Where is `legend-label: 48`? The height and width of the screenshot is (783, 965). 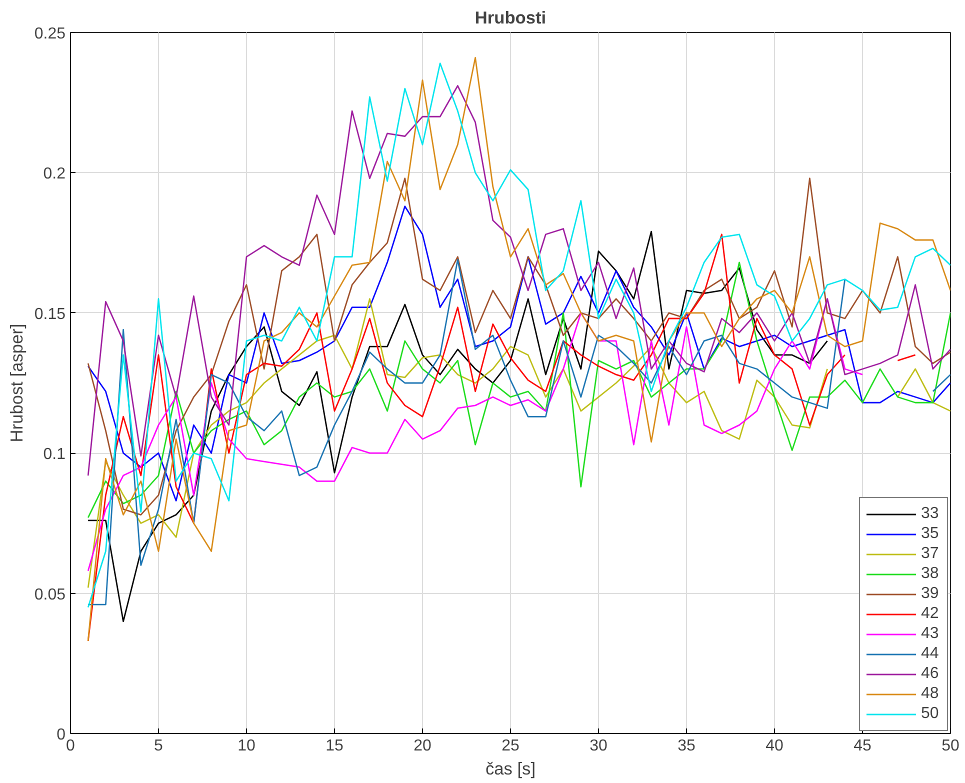
legend-label: 48 is located at coordinates (930, 694).